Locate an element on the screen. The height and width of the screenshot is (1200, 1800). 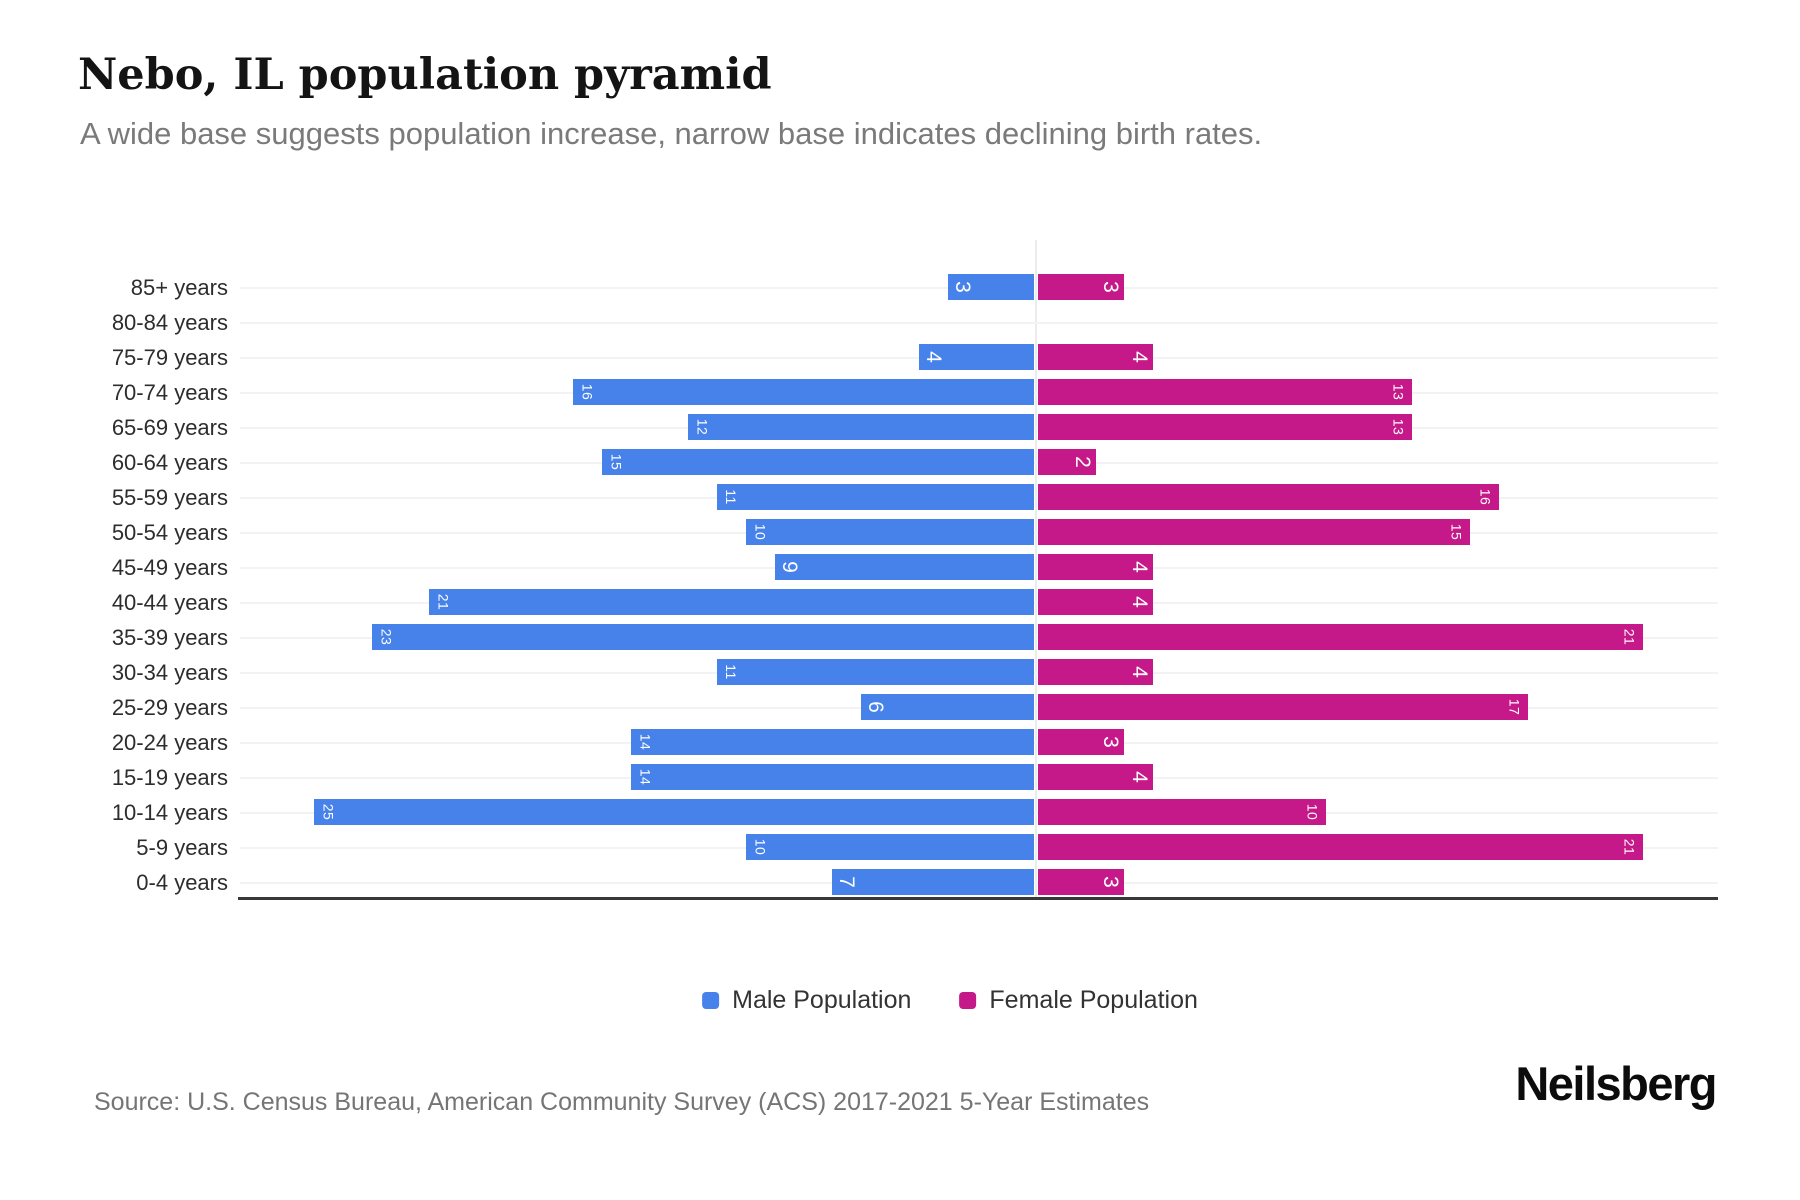
age-group-label: 75-79 years is located at coordinates (169, 357).